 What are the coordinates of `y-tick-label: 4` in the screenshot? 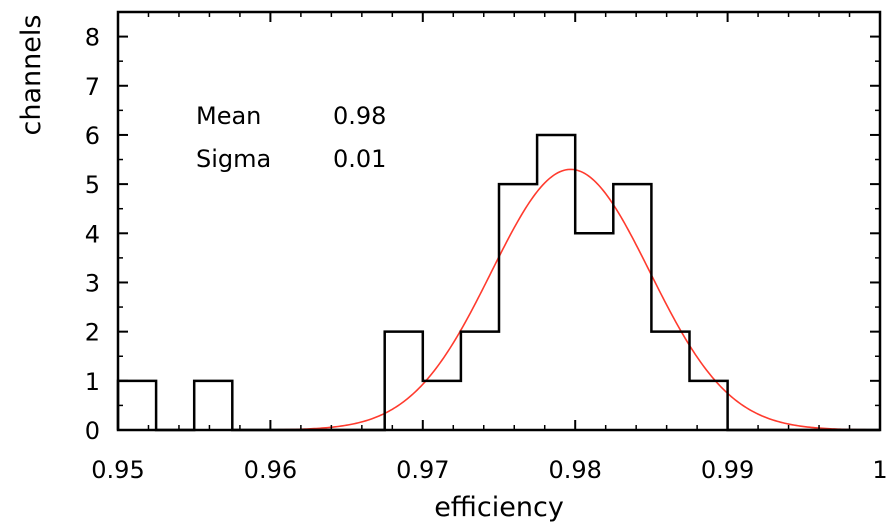 It's located at (92, 234).